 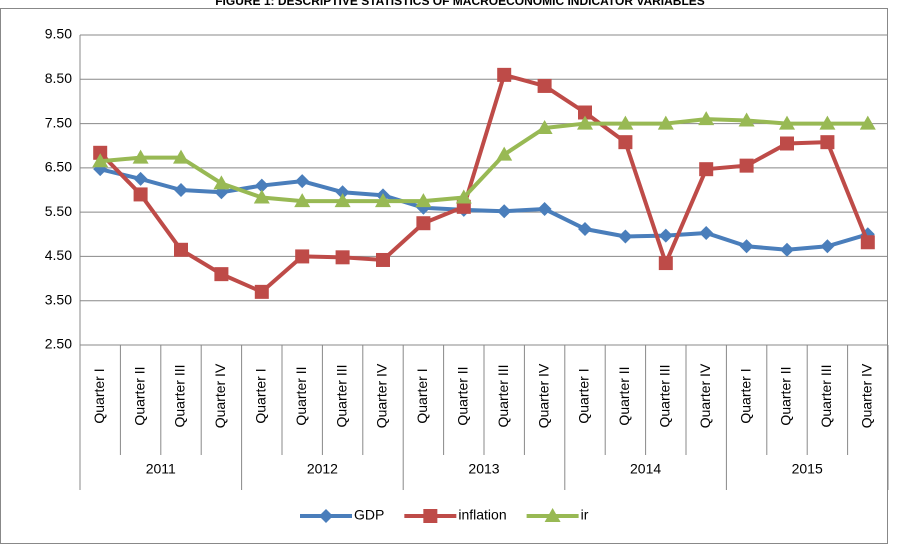 I want to click on y-tick-label: 2.50, so click(x=58, y=344).